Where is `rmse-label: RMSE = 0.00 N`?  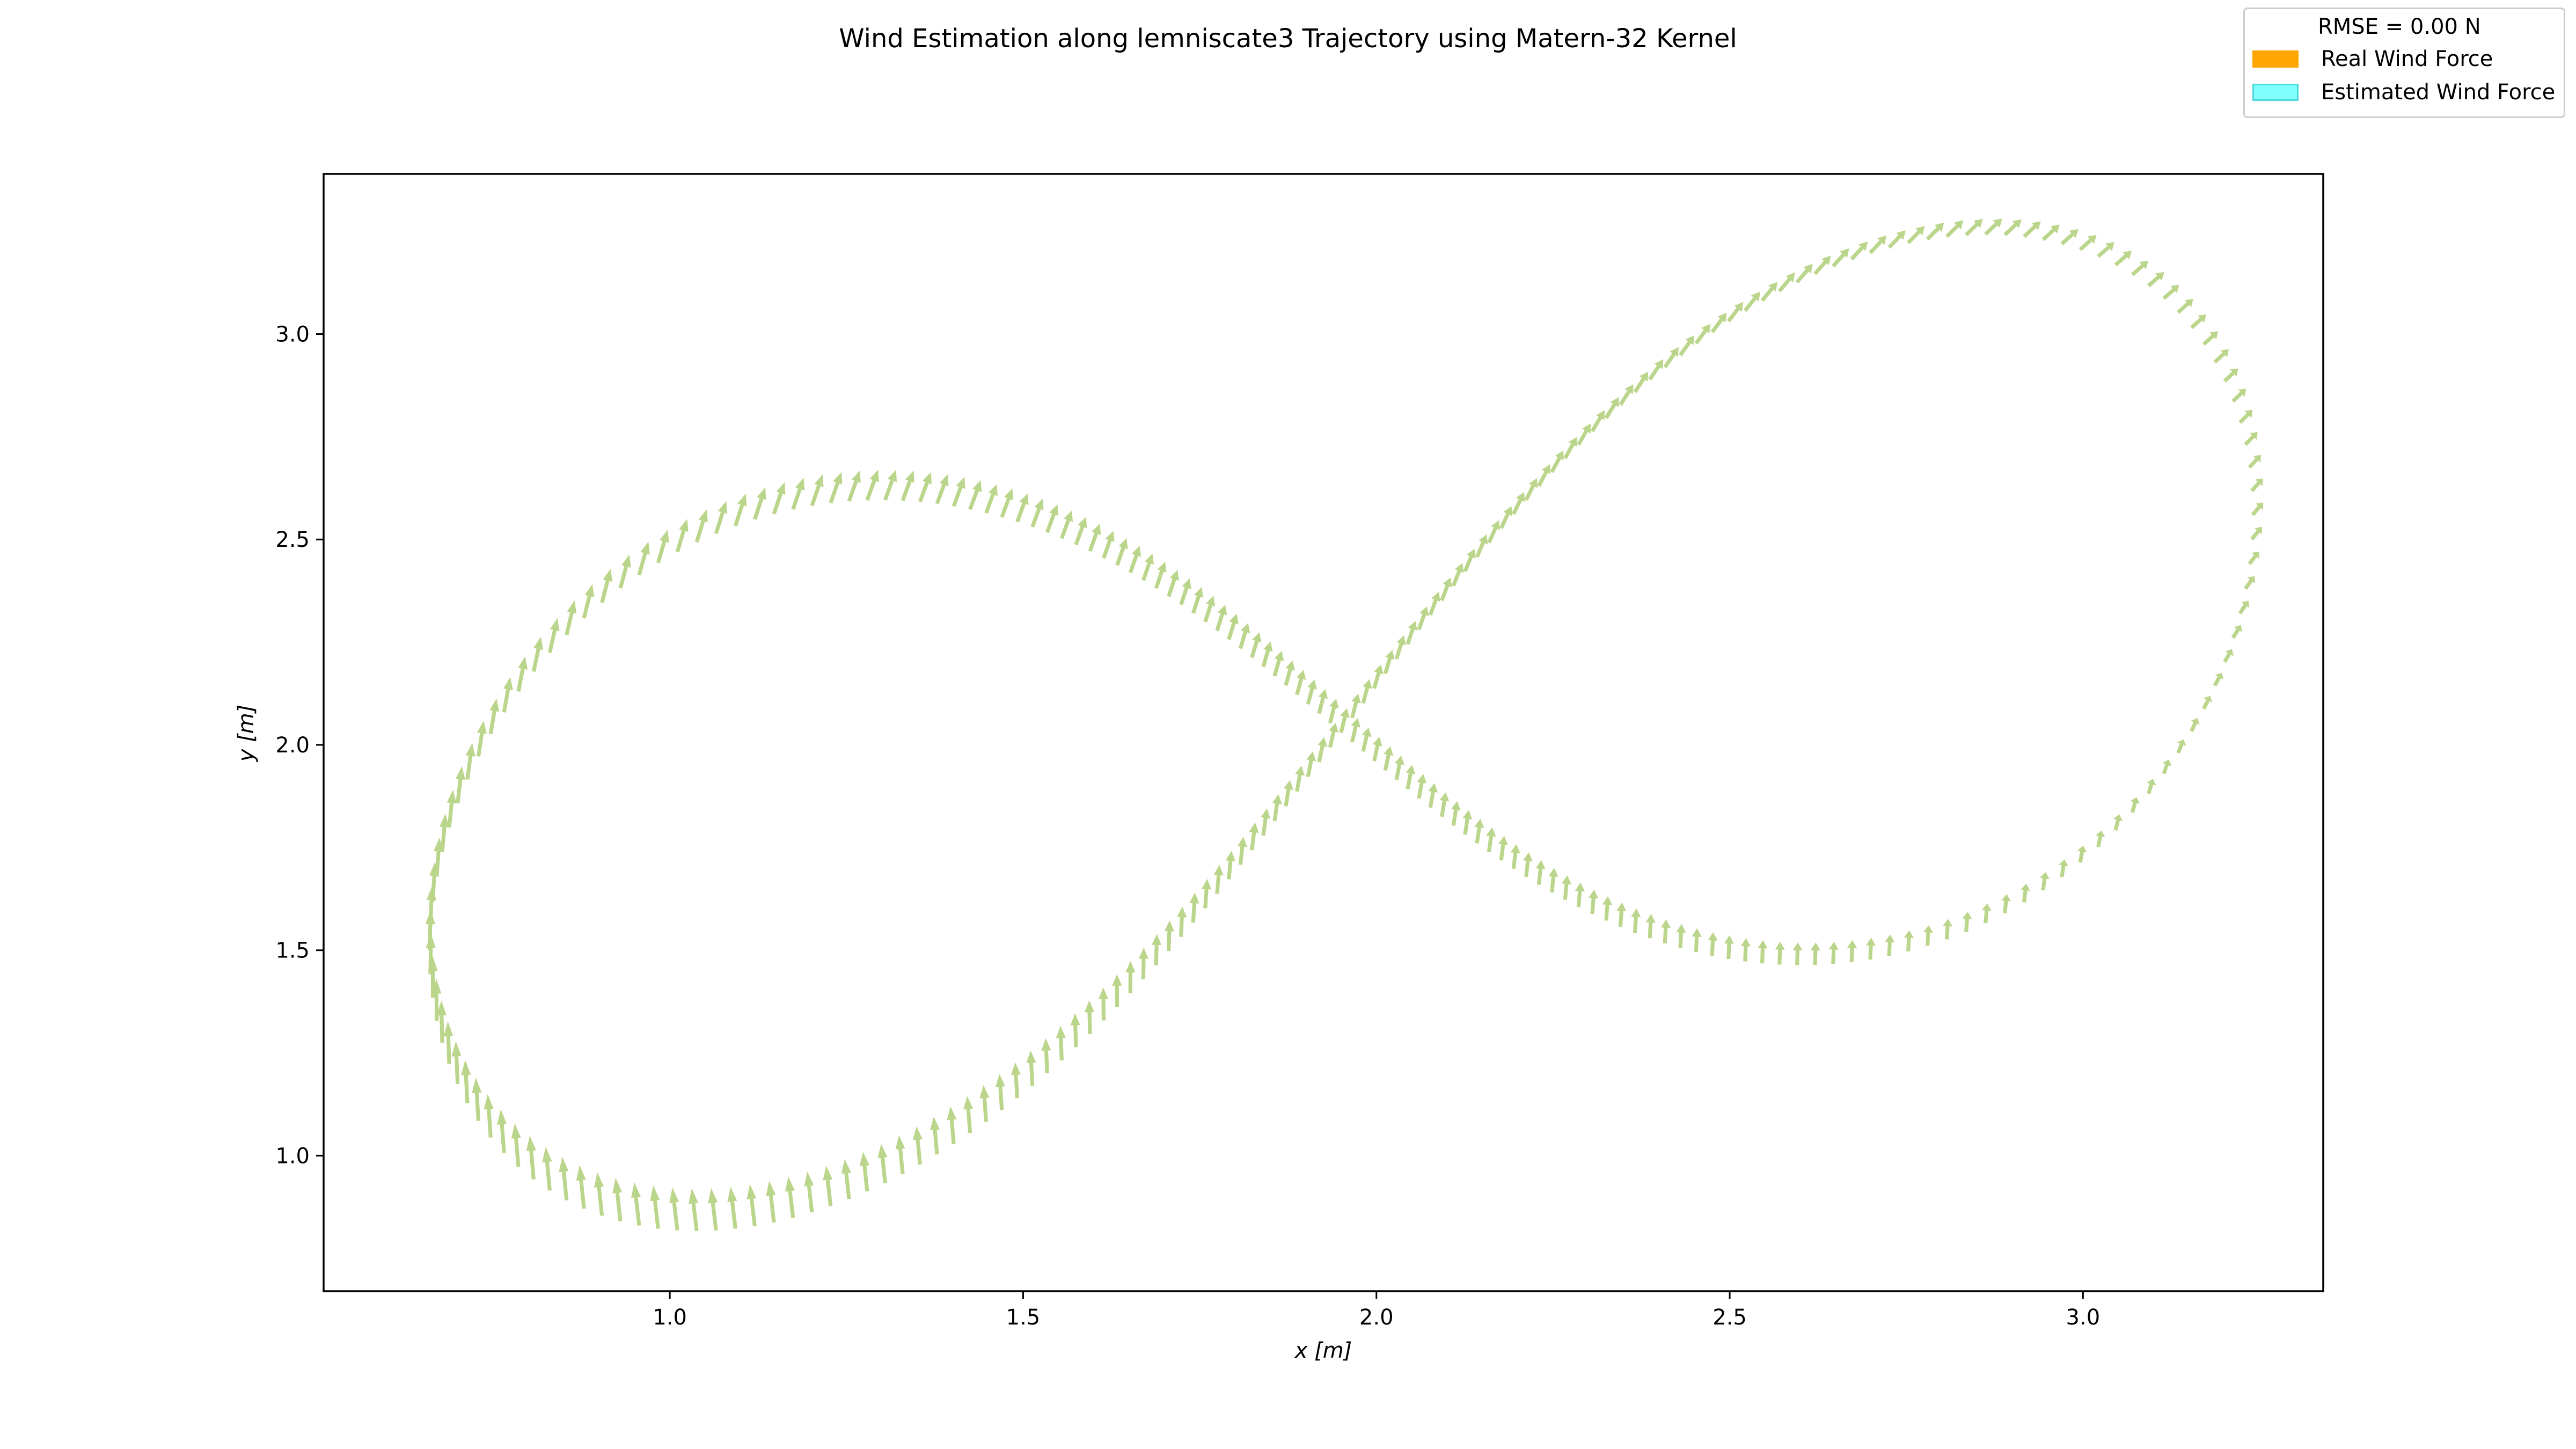
rmse-label: RMSE = 0.00 N is located at coordinates (2399, 26).